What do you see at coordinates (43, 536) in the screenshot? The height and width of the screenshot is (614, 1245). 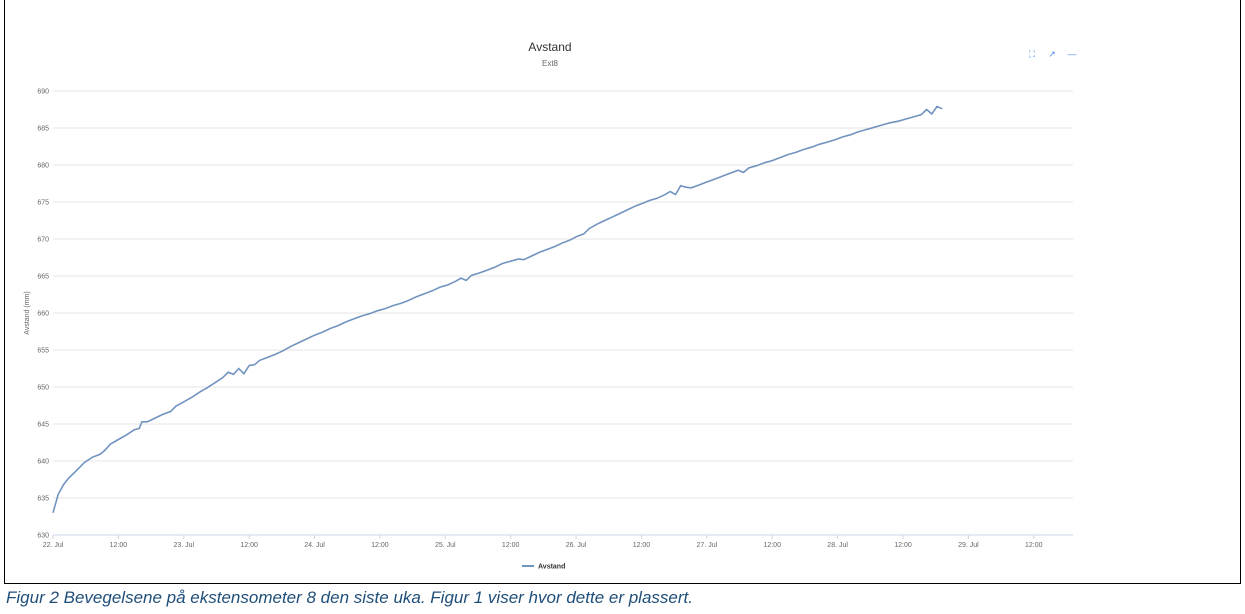 I see `y-tick-label: 630` at bounding box center [43, 536].